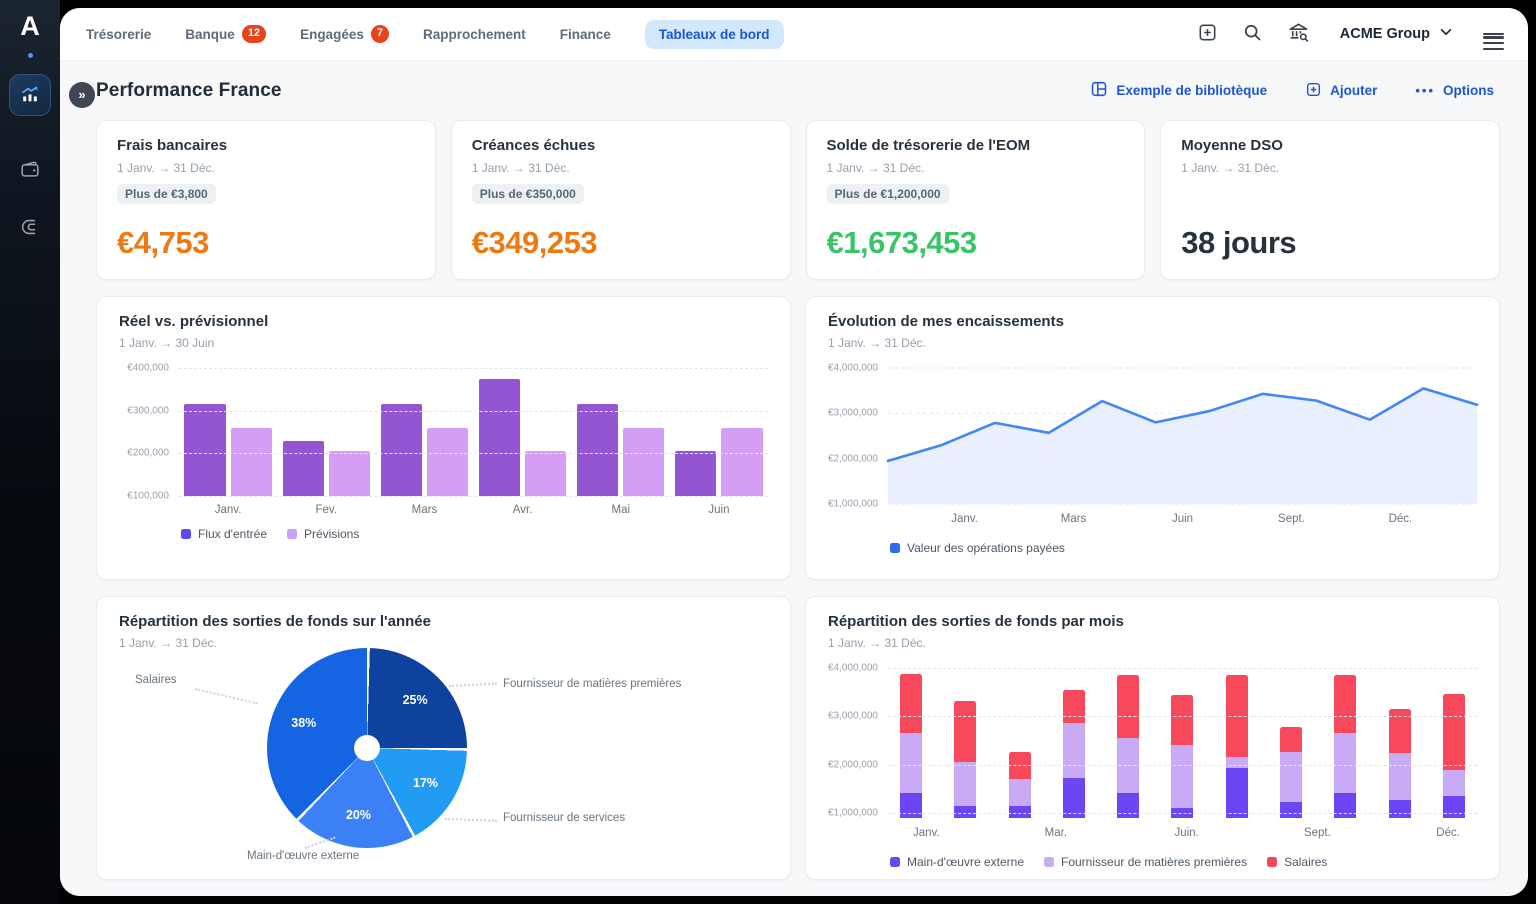 The width and height of the screenshot is (1536, 904). I want to click on pie-chart: 25% 17% 20% 38%, so click(367, 748).